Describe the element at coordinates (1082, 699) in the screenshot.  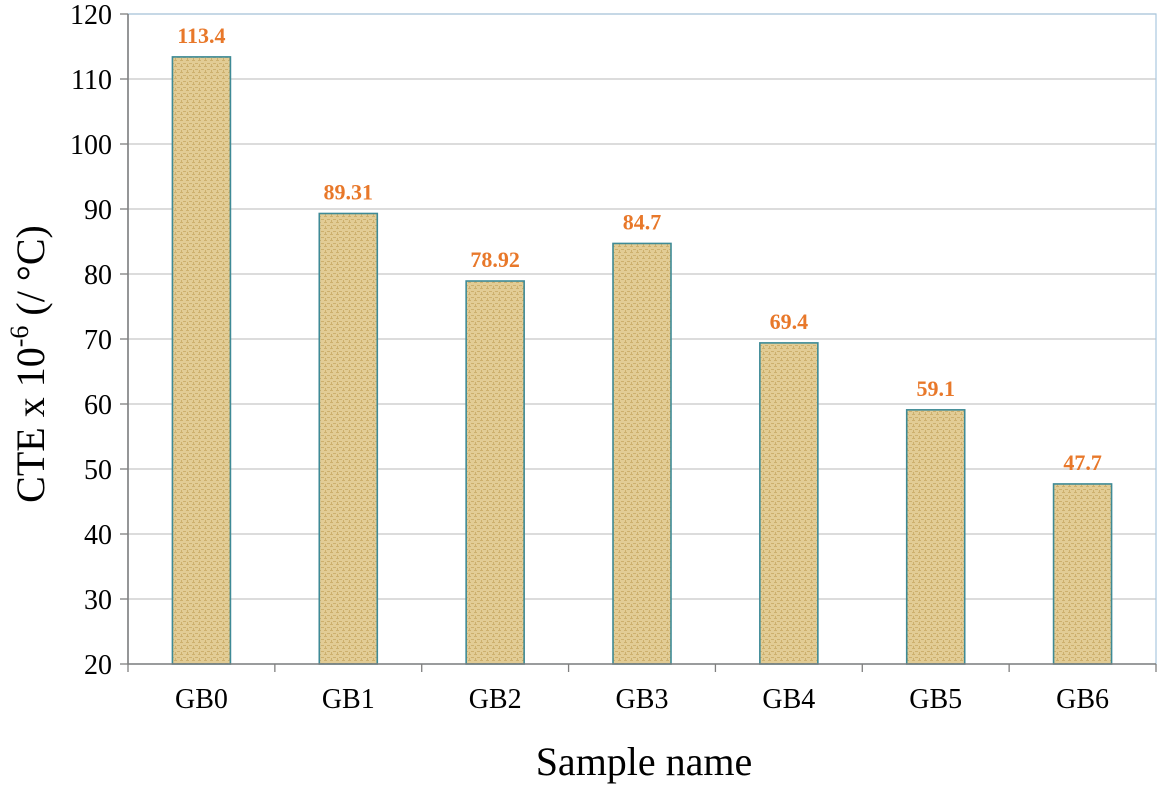
I see `x-tick-label: GB6` at that location.